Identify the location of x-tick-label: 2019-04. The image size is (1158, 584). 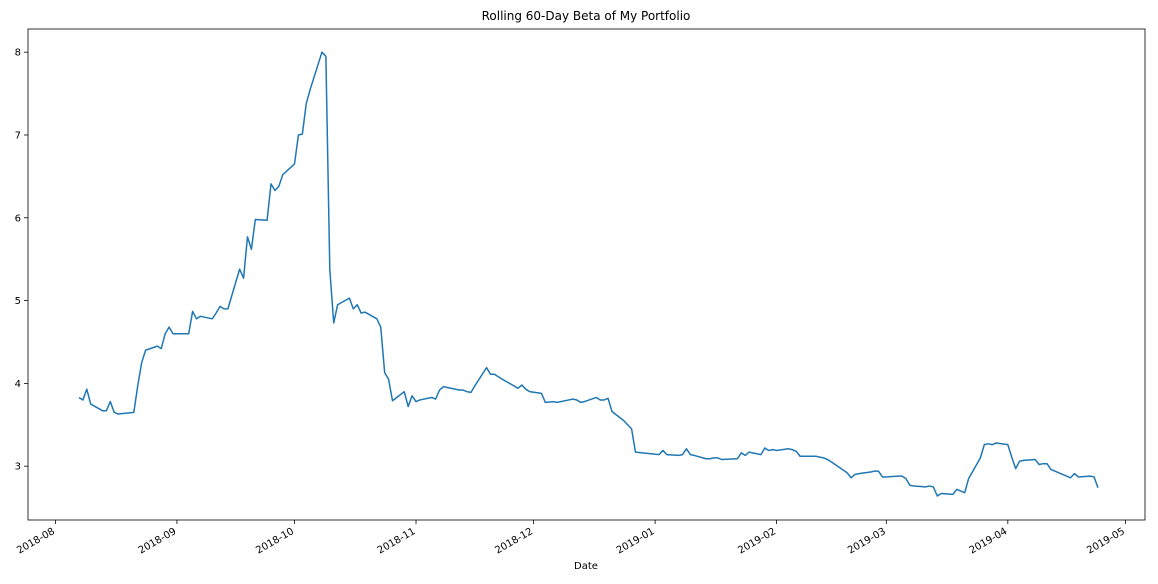
(989, 541).